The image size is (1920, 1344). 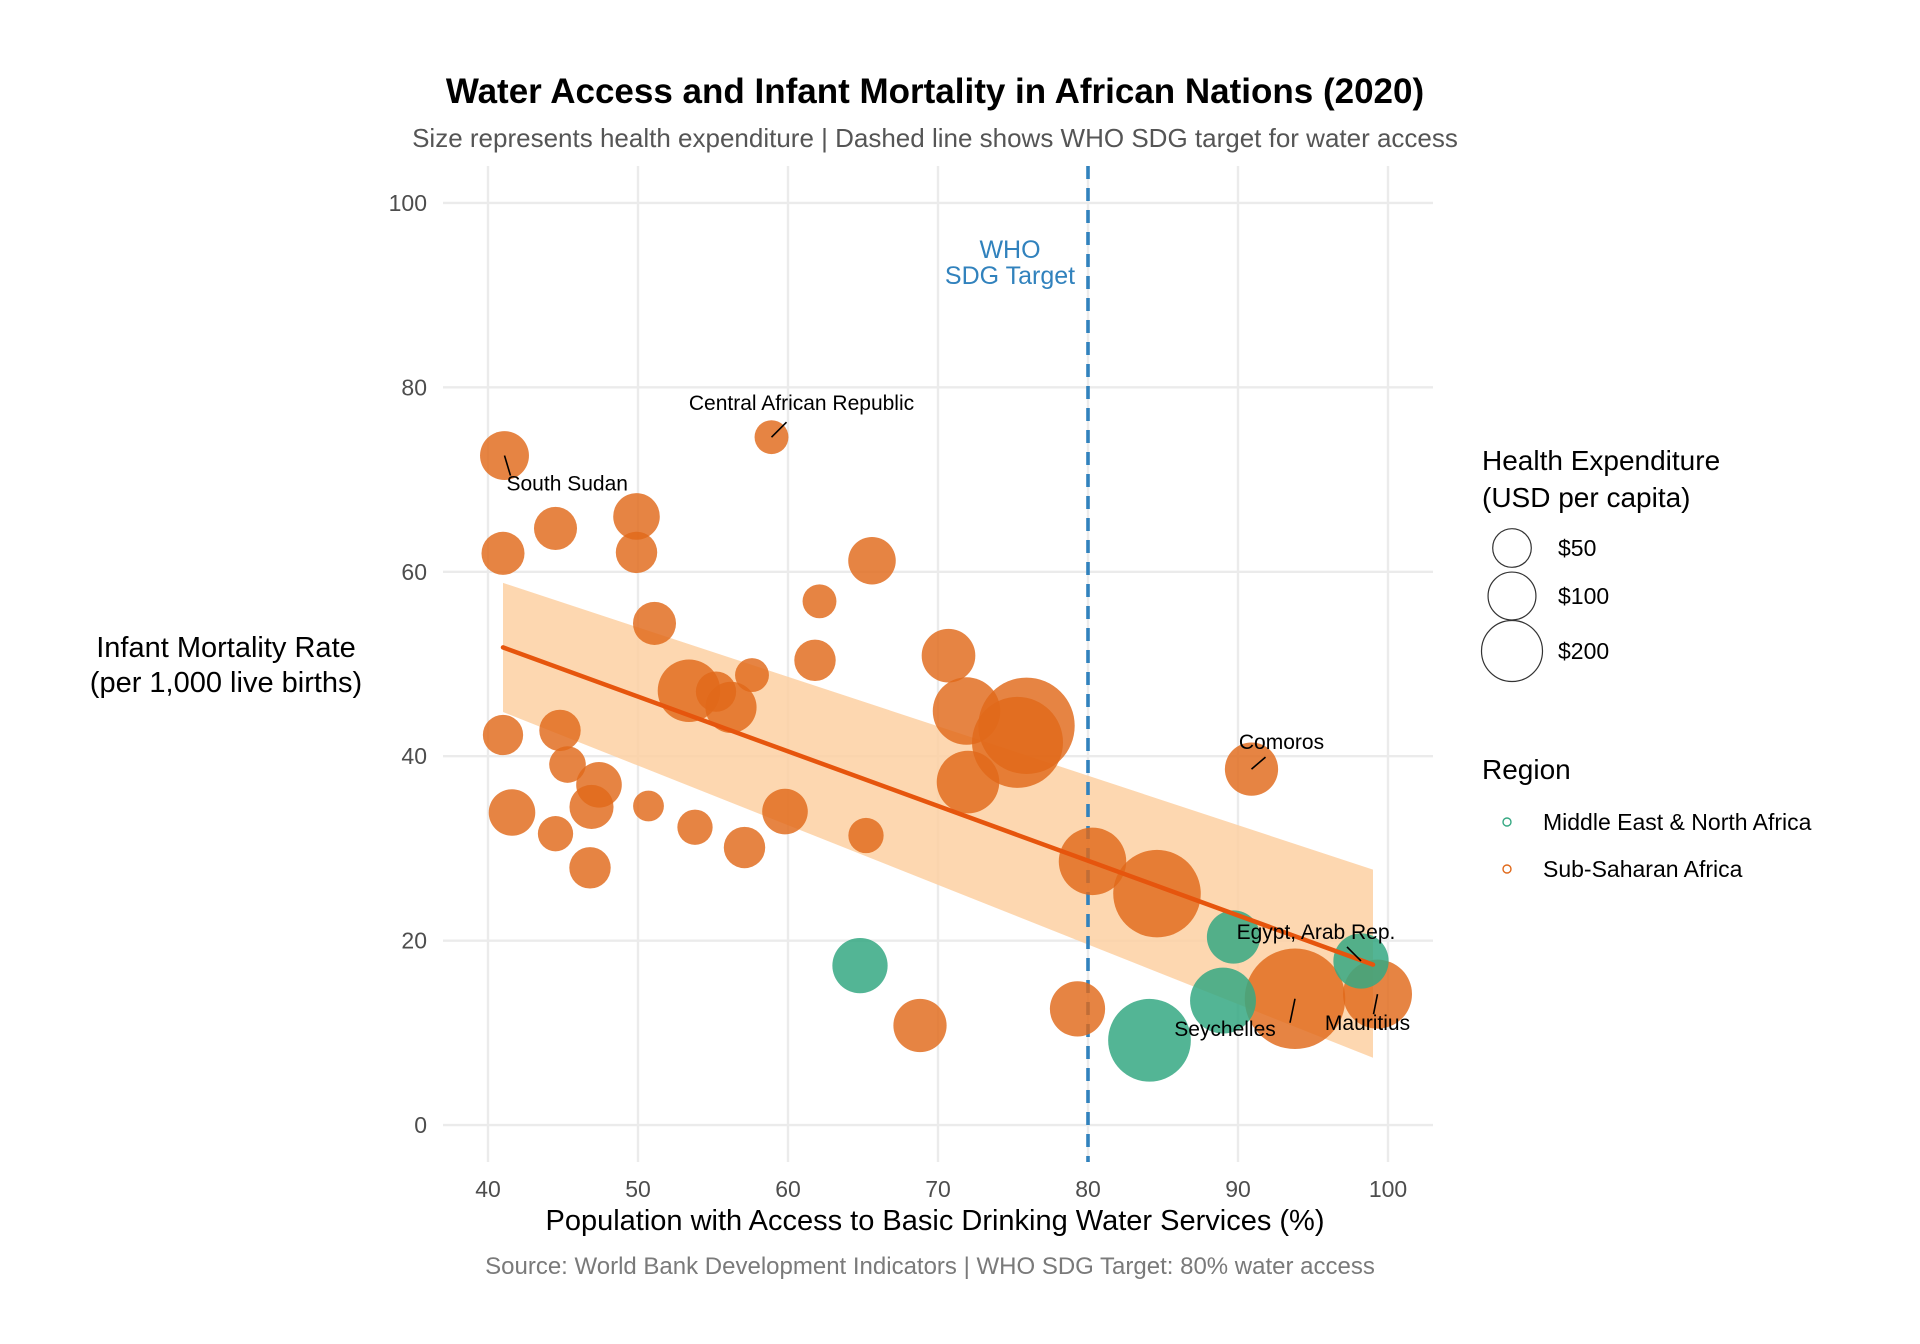 What do you see at coordinates (1388, 1189) in the screenshot?
I see `x-tick-label: 100` at bounding box center [1388, 1189].